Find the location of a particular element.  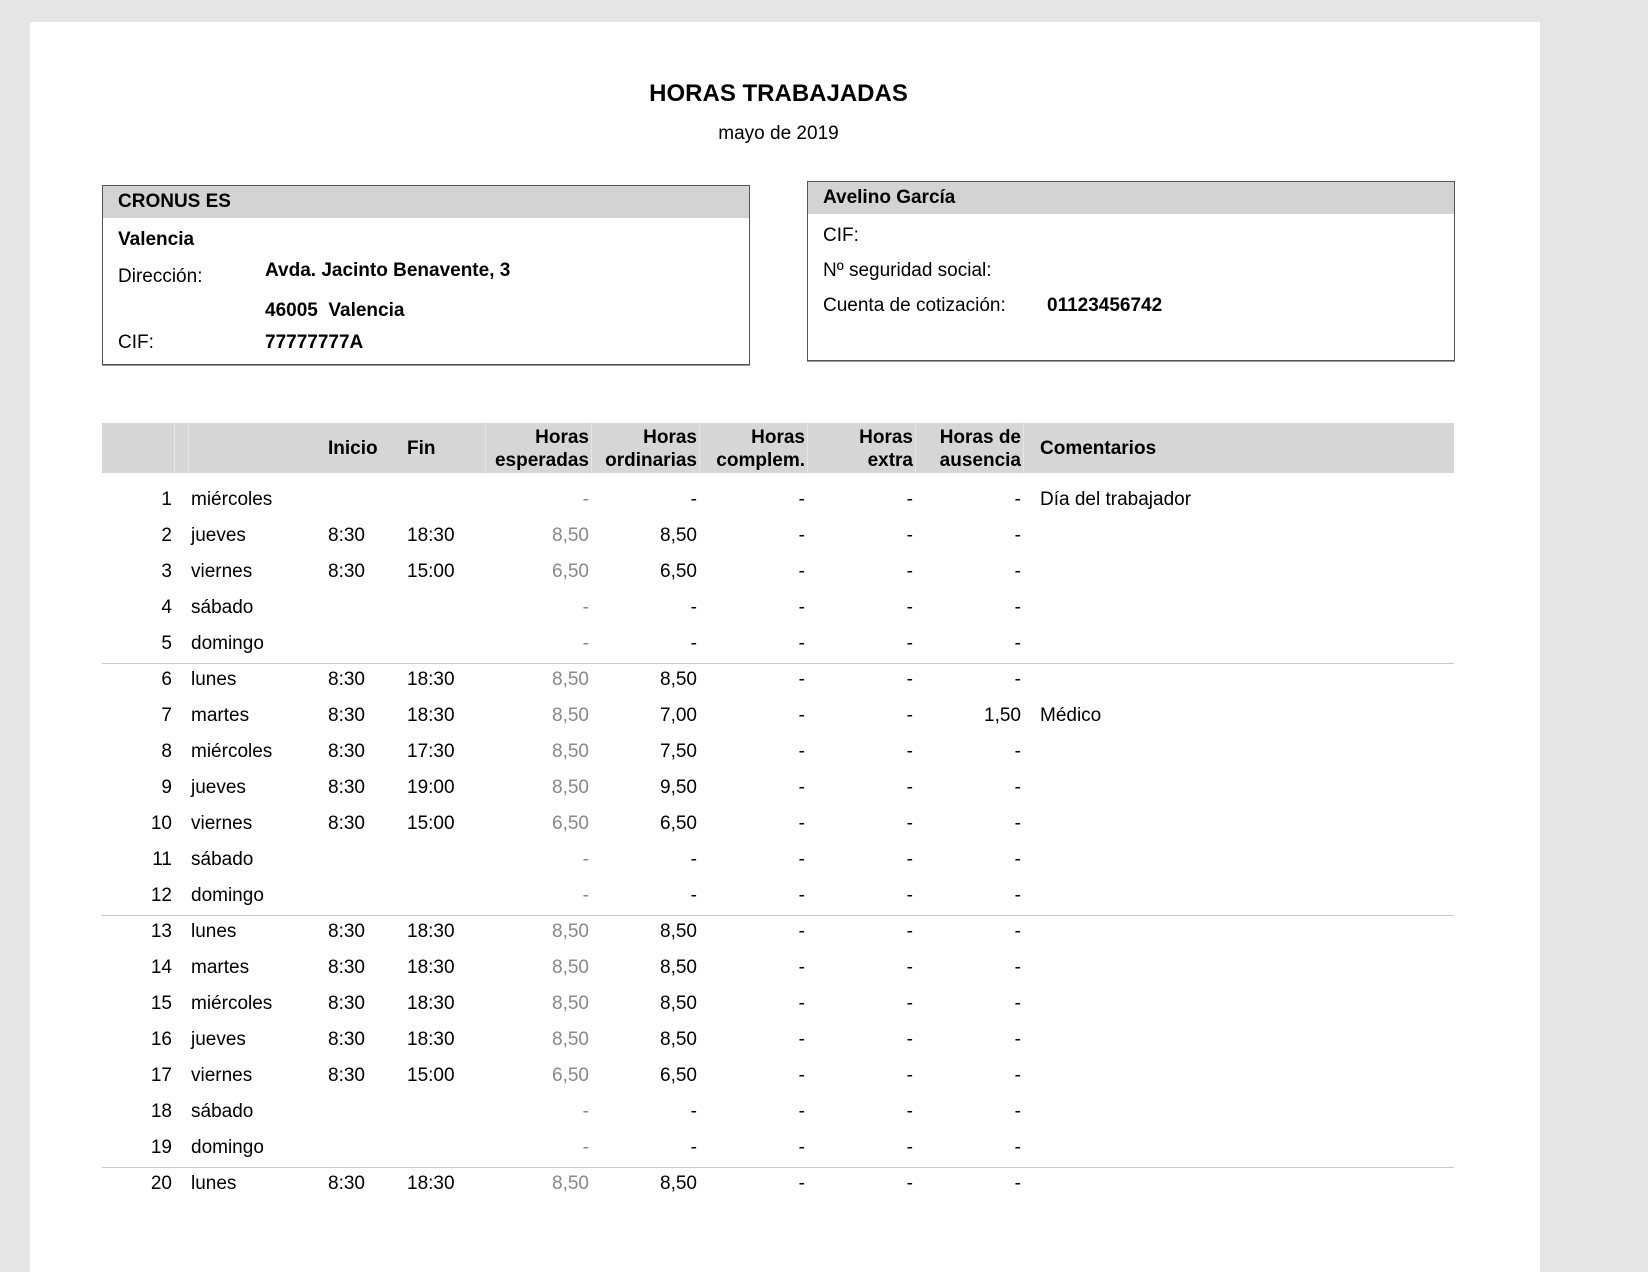

company-cif-label: CIF: is located at coordinates (136, 342).